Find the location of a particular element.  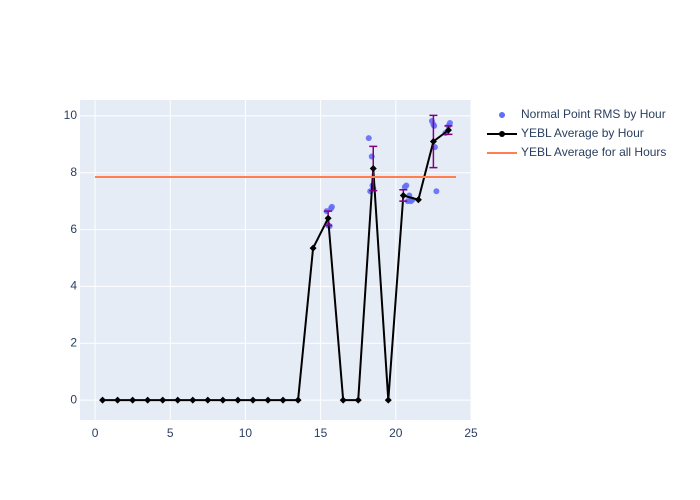

y-tick-label: 0 is located at coordinates (73, 399).